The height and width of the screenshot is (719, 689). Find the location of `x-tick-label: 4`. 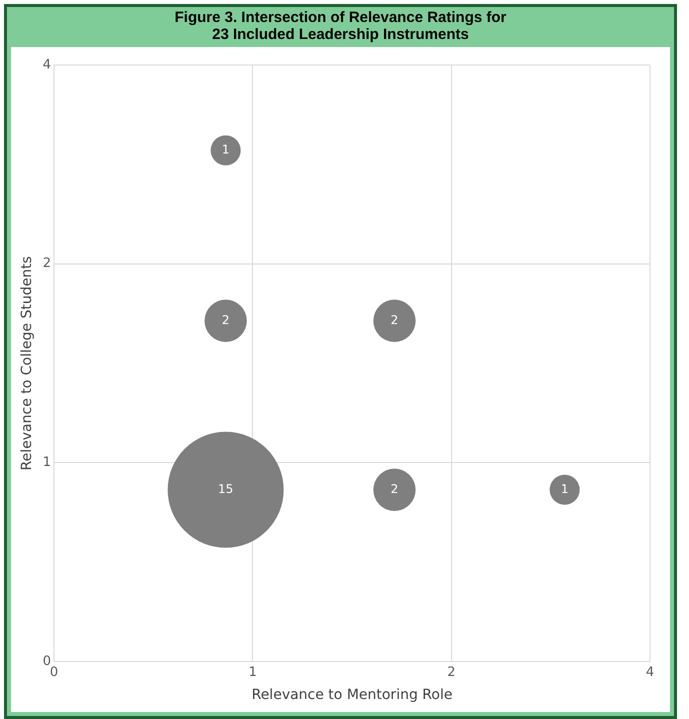

x-tick-label: 4 is located at coordinates (650, 672).